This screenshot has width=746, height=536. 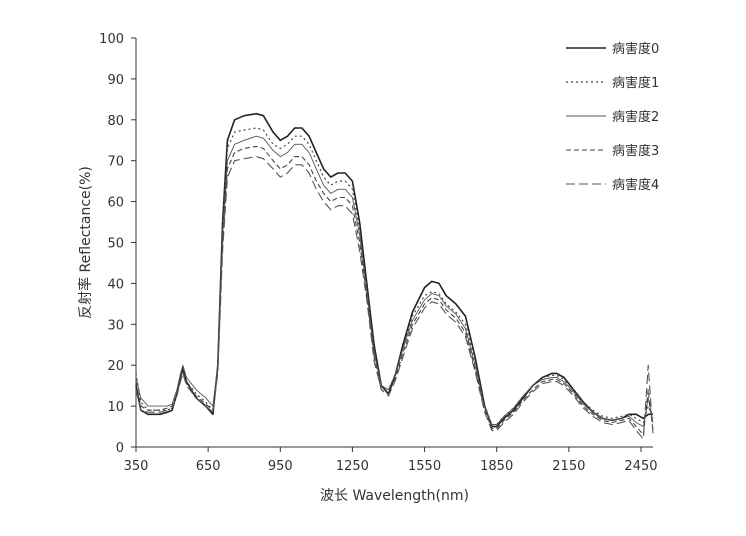 I want to click on y-tick-label: 50, so click(x=115, y=244).